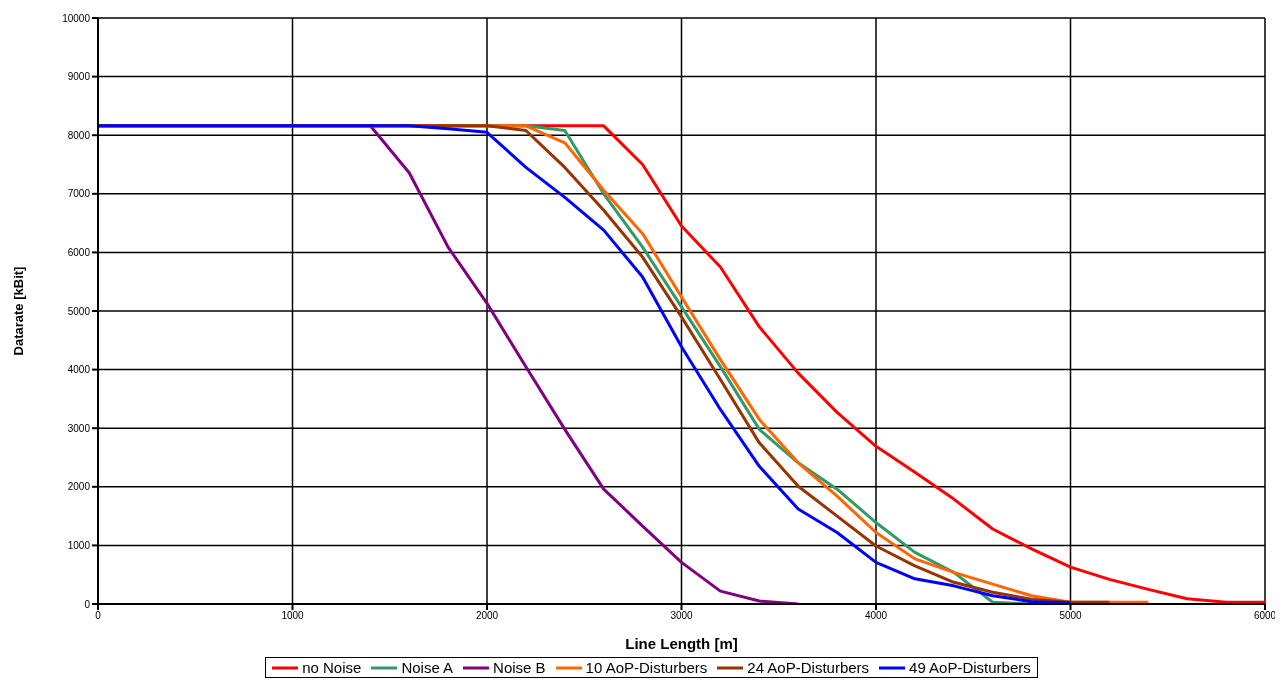 The width and height of the screenshot is (1283, 694). Describe the element at coordinates (808, 667) in the screenshot. I see `legend-label: 24 AoP-Disturbers` at that location.